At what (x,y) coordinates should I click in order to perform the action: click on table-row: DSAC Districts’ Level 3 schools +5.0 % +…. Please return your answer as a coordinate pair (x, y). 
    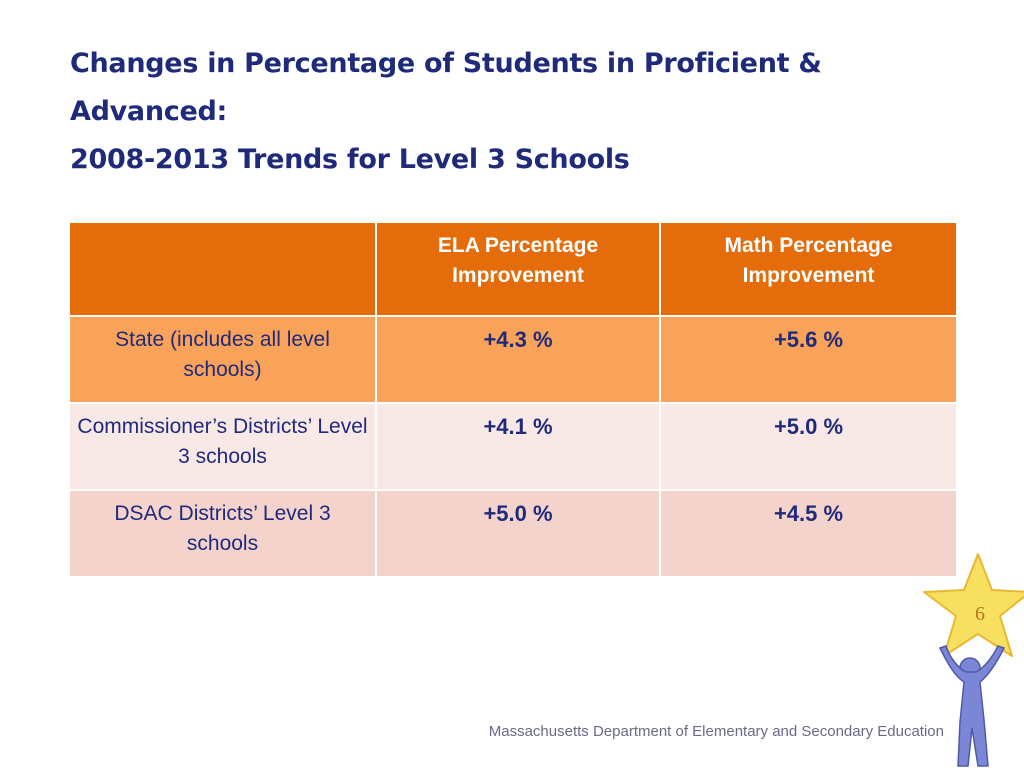
    Looking at the image, I should click on (513, 533).